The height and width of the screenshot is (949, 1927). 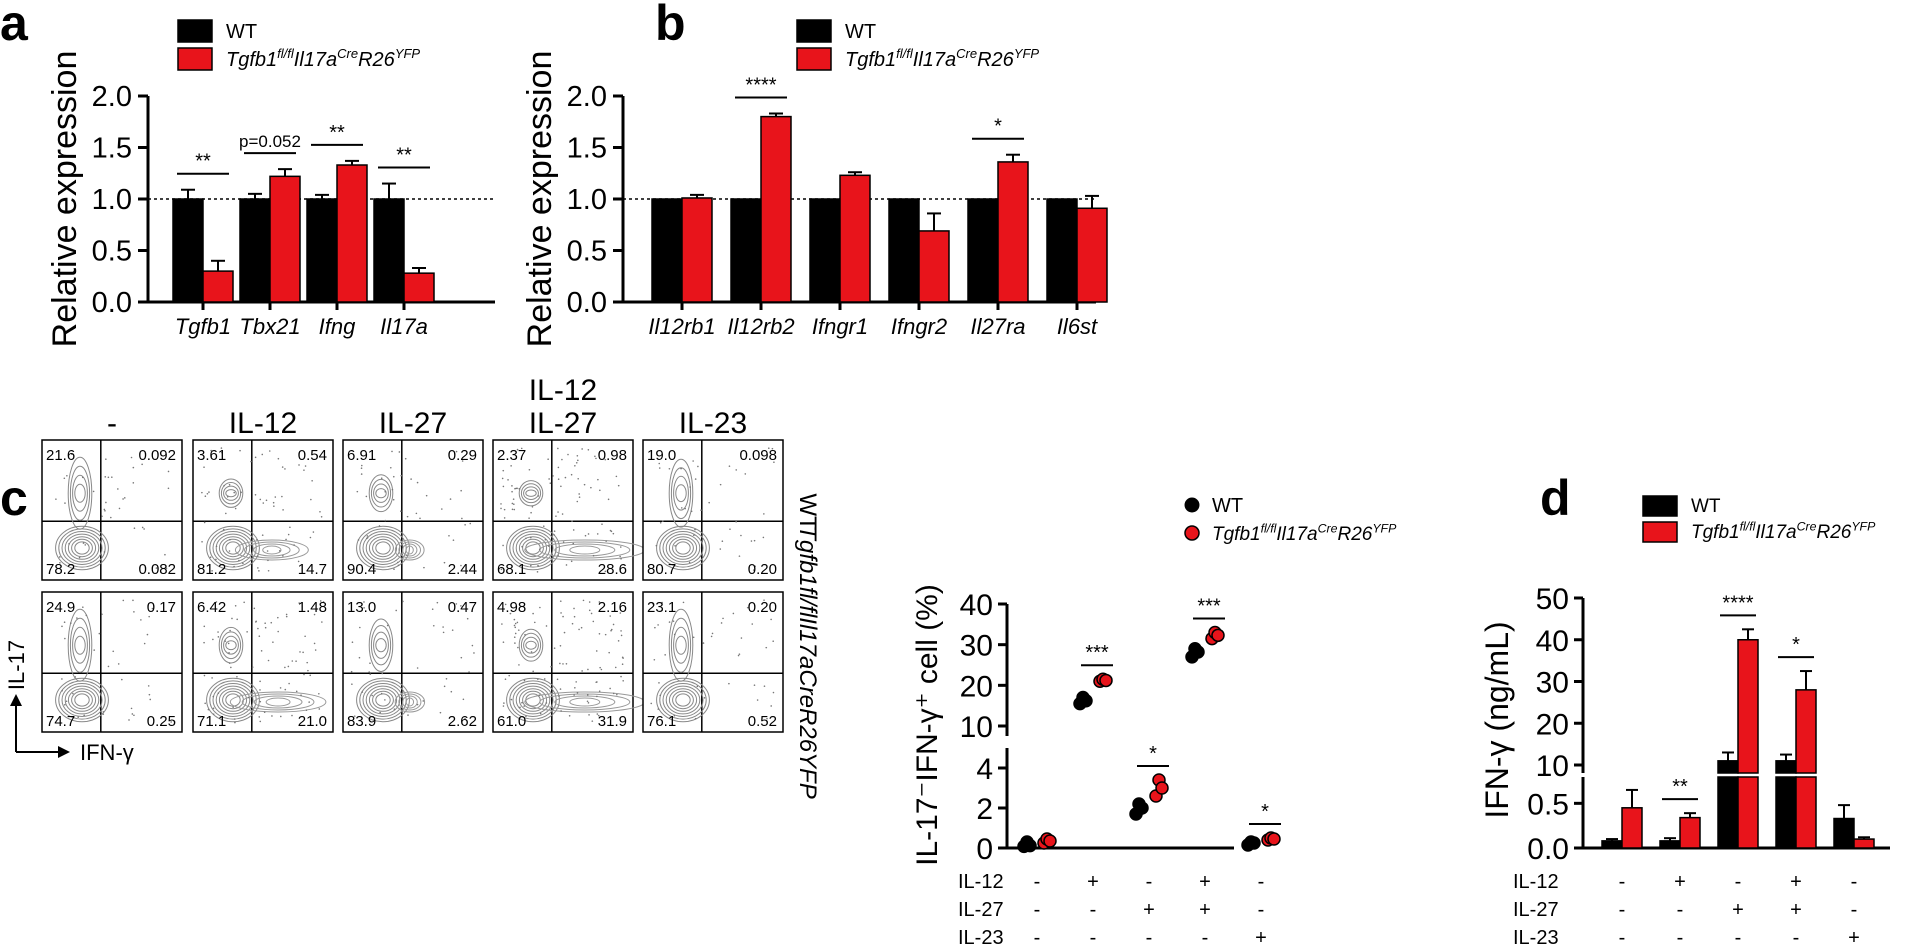 I want to click on panel-d-condition-label: IL-23, so click(x=1536, y=938).